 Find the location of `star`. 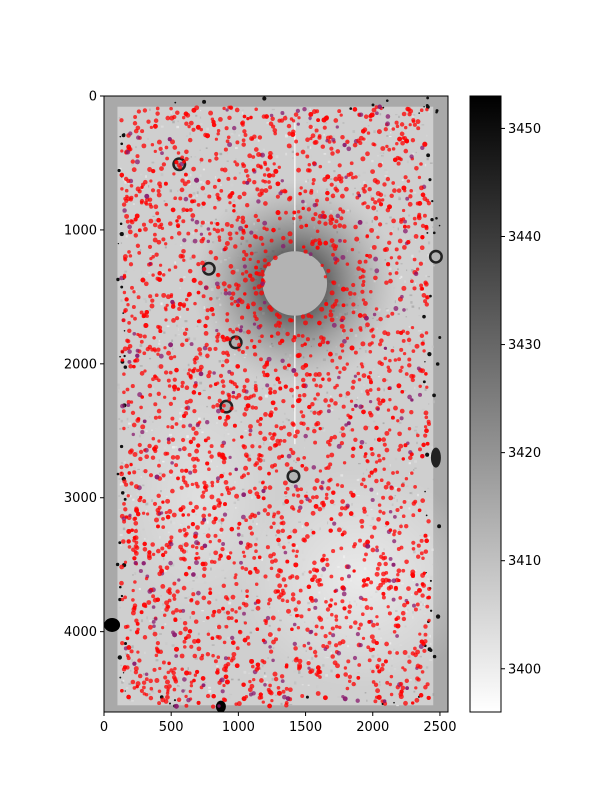

star is located at coordinates (175, 700).